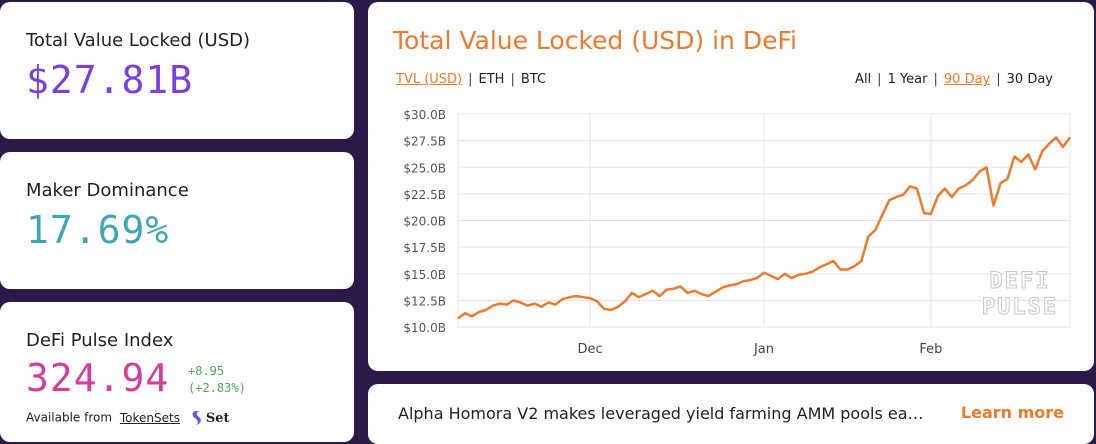 The height and width of the screenshot is (444, 1096). Describe the element at coordinates (69, 417) in the screenshot. I see `available-from-text: Available from` at that location.